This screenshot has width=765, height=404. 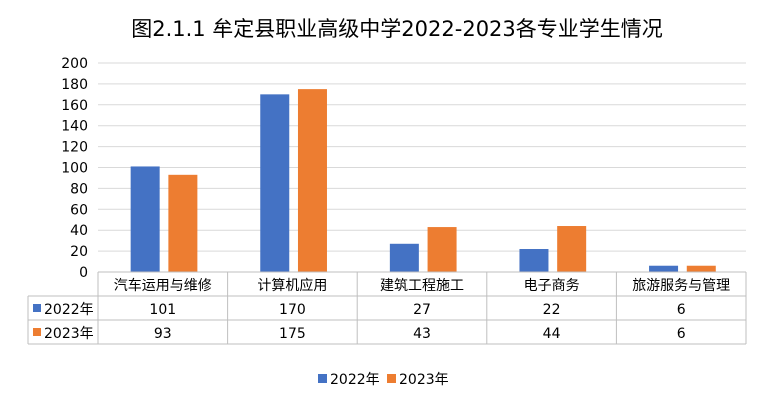 I want to click on x-tick-label: 旅游服务与管理, so click(x=681, y=286).